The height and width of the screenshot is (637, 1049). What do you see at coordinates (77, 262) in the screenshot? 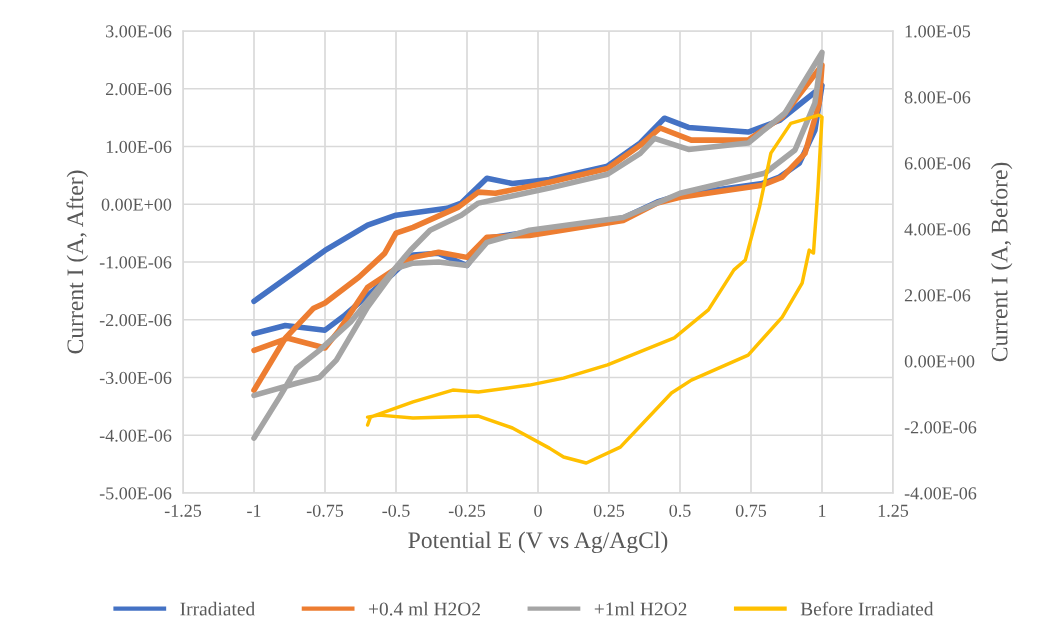
I see `y-axis-title: Current I (A, After)` at bounding box center [77, 262].